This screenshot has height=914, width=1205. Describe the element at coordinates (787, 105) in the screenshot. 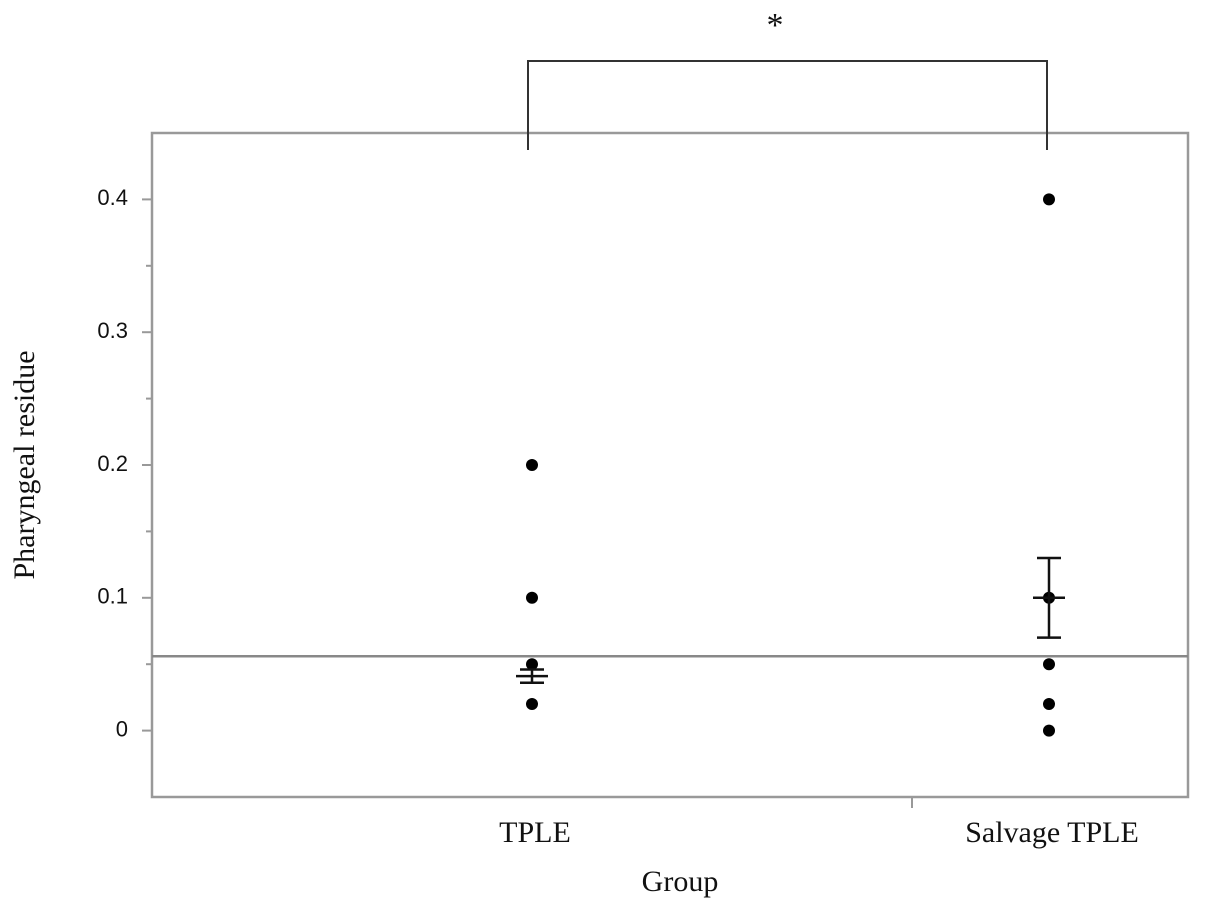

I see `significance-bracket` at that location.